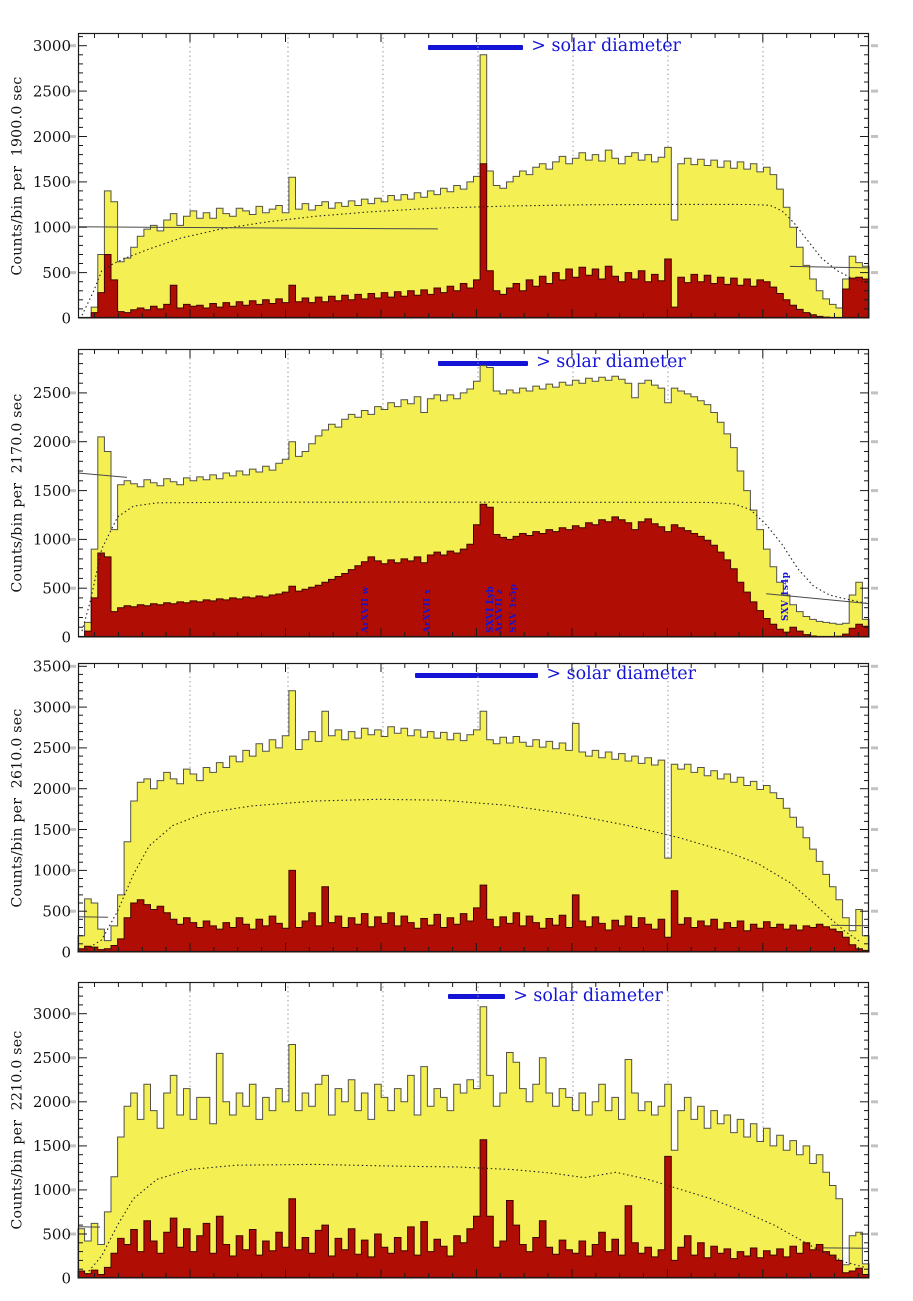 The image size is (913, 1301). Describe the element at coordinates (500, 611) in the screenshot. I see `spectral-line-label: ArXVII z` at that location.